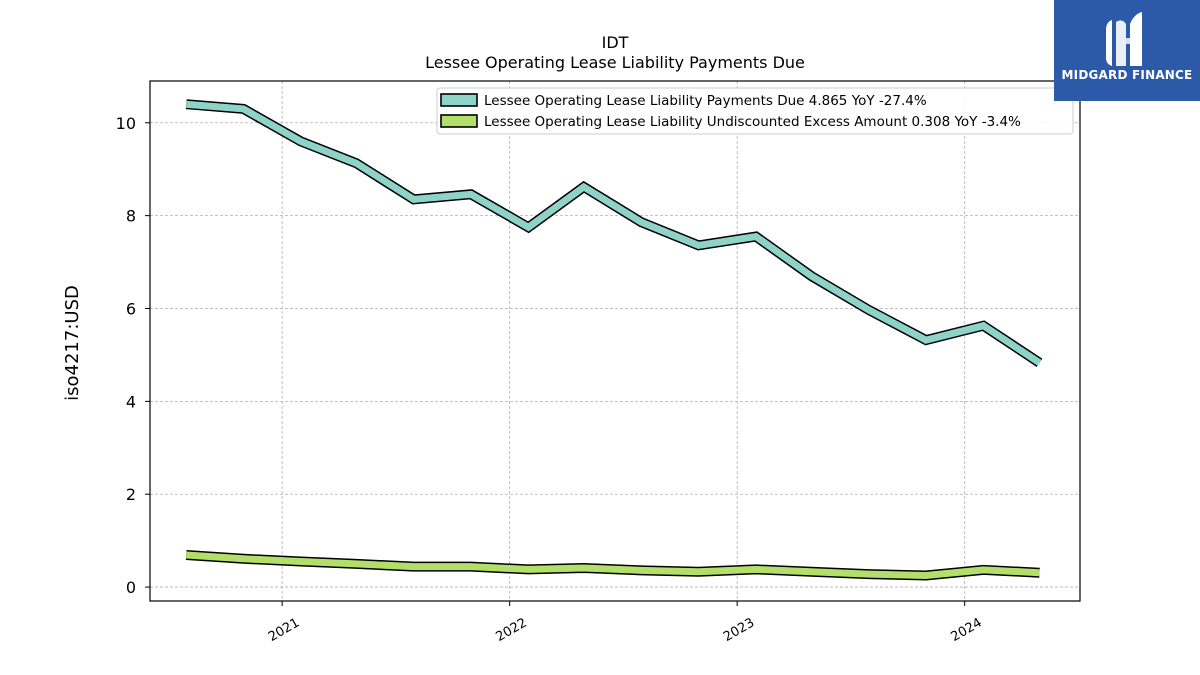 This screenshot has width=1200, height=675. What do you see at coordinates (739, 630) in the screenshot?
I see `x-tick-label: 2023` at bounding box center [739, 630].